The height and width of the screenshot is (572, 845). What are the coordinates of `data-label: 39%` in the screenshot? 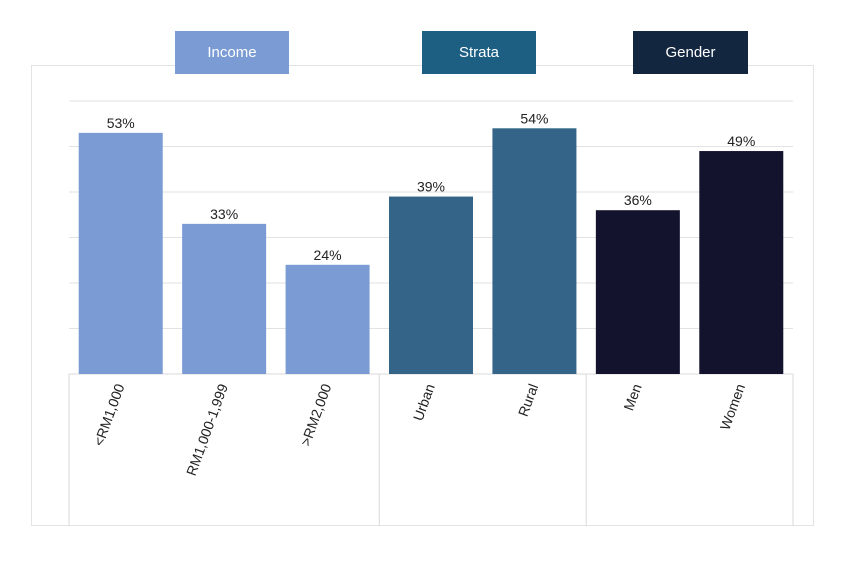 It's located at (431, 187).